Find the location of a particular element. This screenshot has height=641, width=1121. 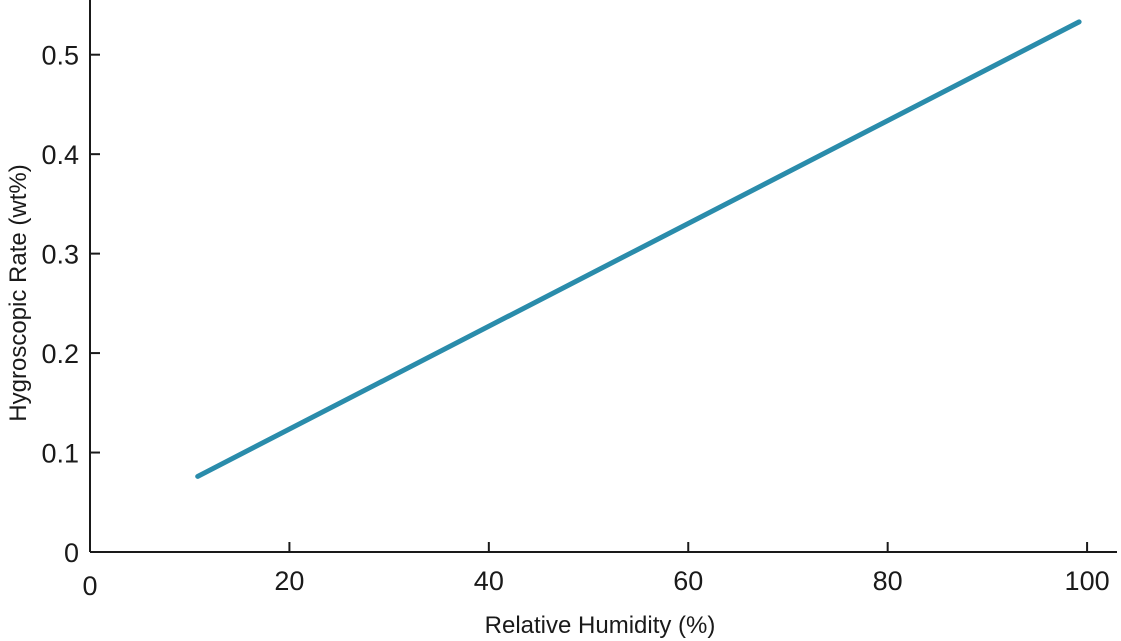

y-tick-label: 0.5 is located at coordinates (60, 56).